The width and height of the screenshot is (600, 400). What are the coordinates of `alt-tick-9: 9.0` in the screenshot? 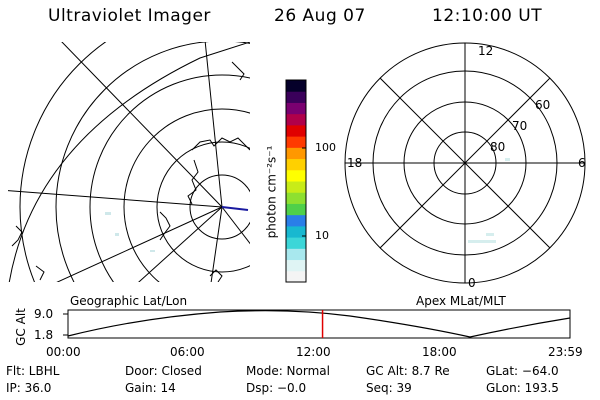 It's located at (44, 314).